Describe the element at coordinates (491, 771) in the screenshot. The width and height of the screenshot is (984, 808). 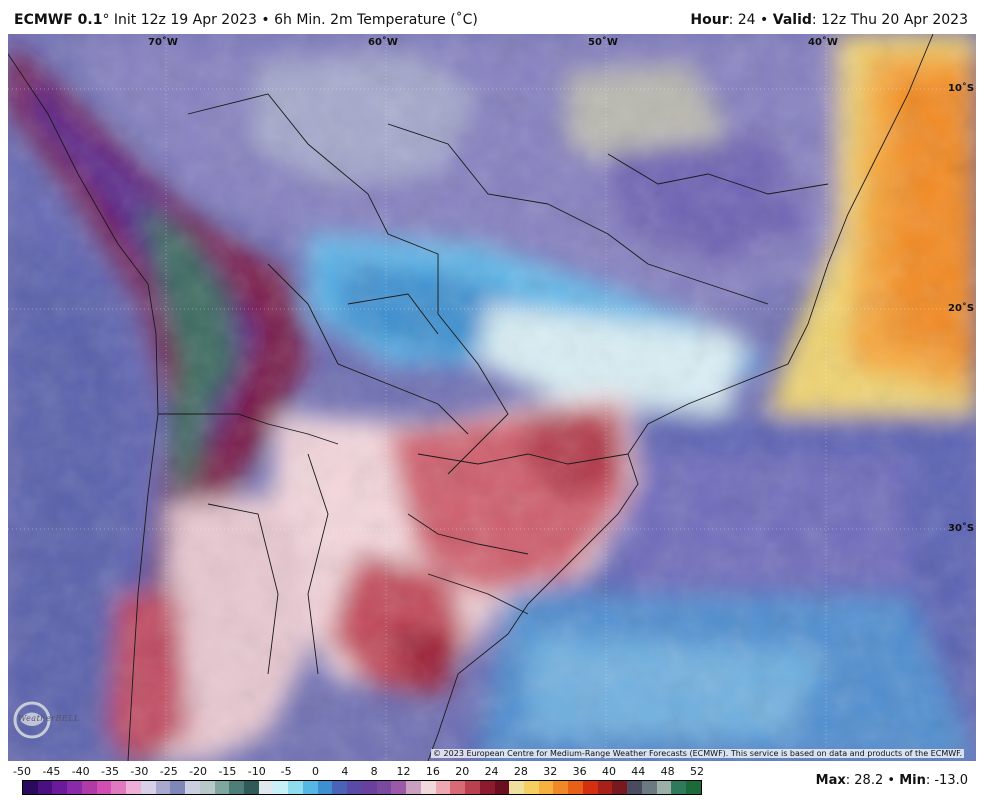
I see `legend-tick-label: 24` at that location.